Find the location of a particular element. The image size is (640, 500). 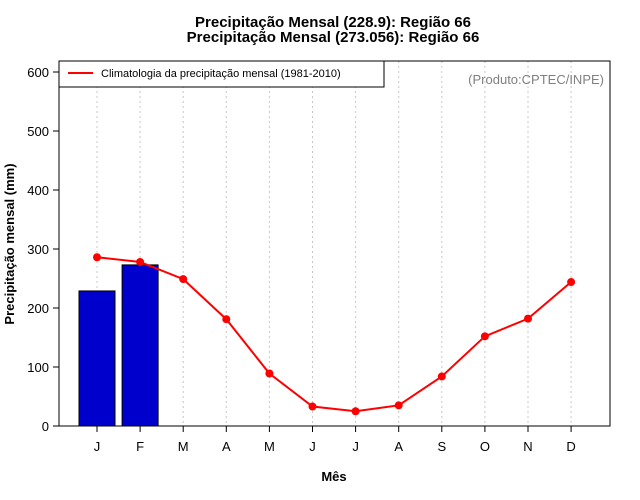

y-axis-title: Precipitação mensal (mm) is located at coordinates (9, 243).